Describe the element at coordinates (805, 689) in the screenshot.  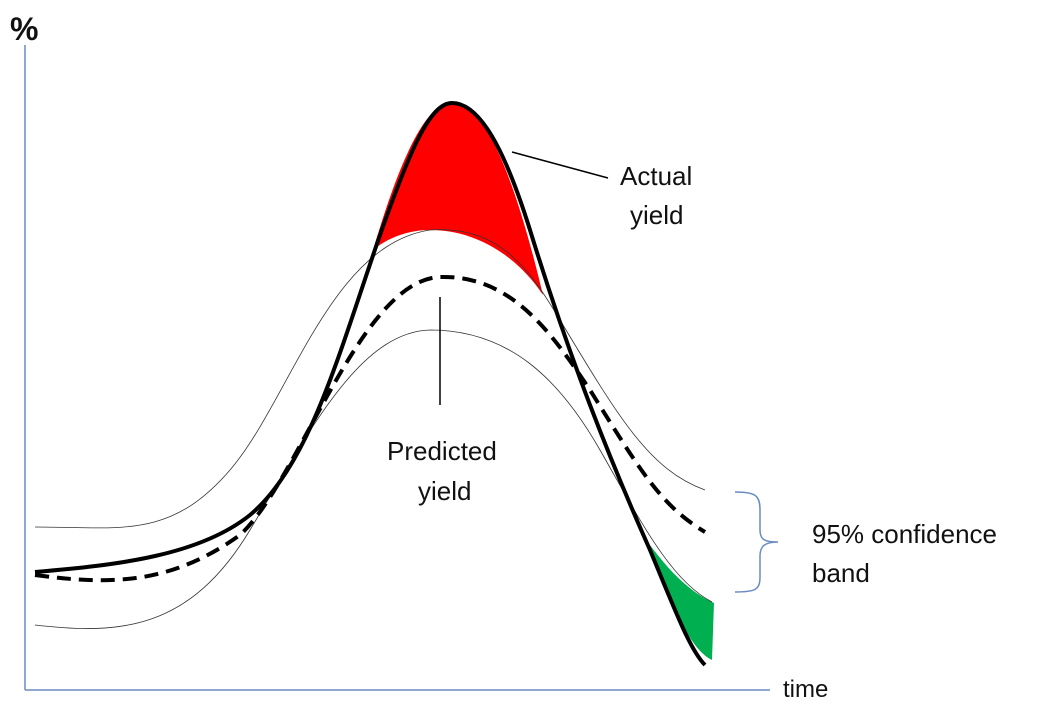
I see `x-axis-label: time` at that location.